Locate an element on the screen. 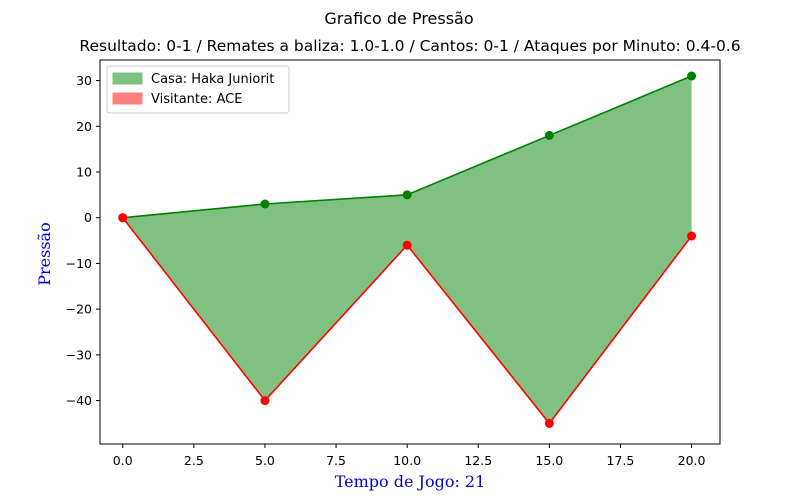  y-tick-label: 20 is located at coordinates (84, 126).